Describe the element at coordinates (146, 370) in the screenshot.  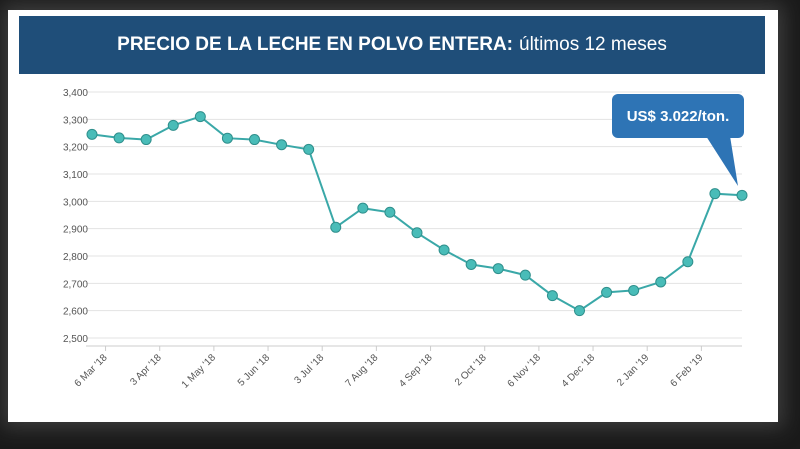
I see `x-tick-label: 3 Apr '18` at that location.